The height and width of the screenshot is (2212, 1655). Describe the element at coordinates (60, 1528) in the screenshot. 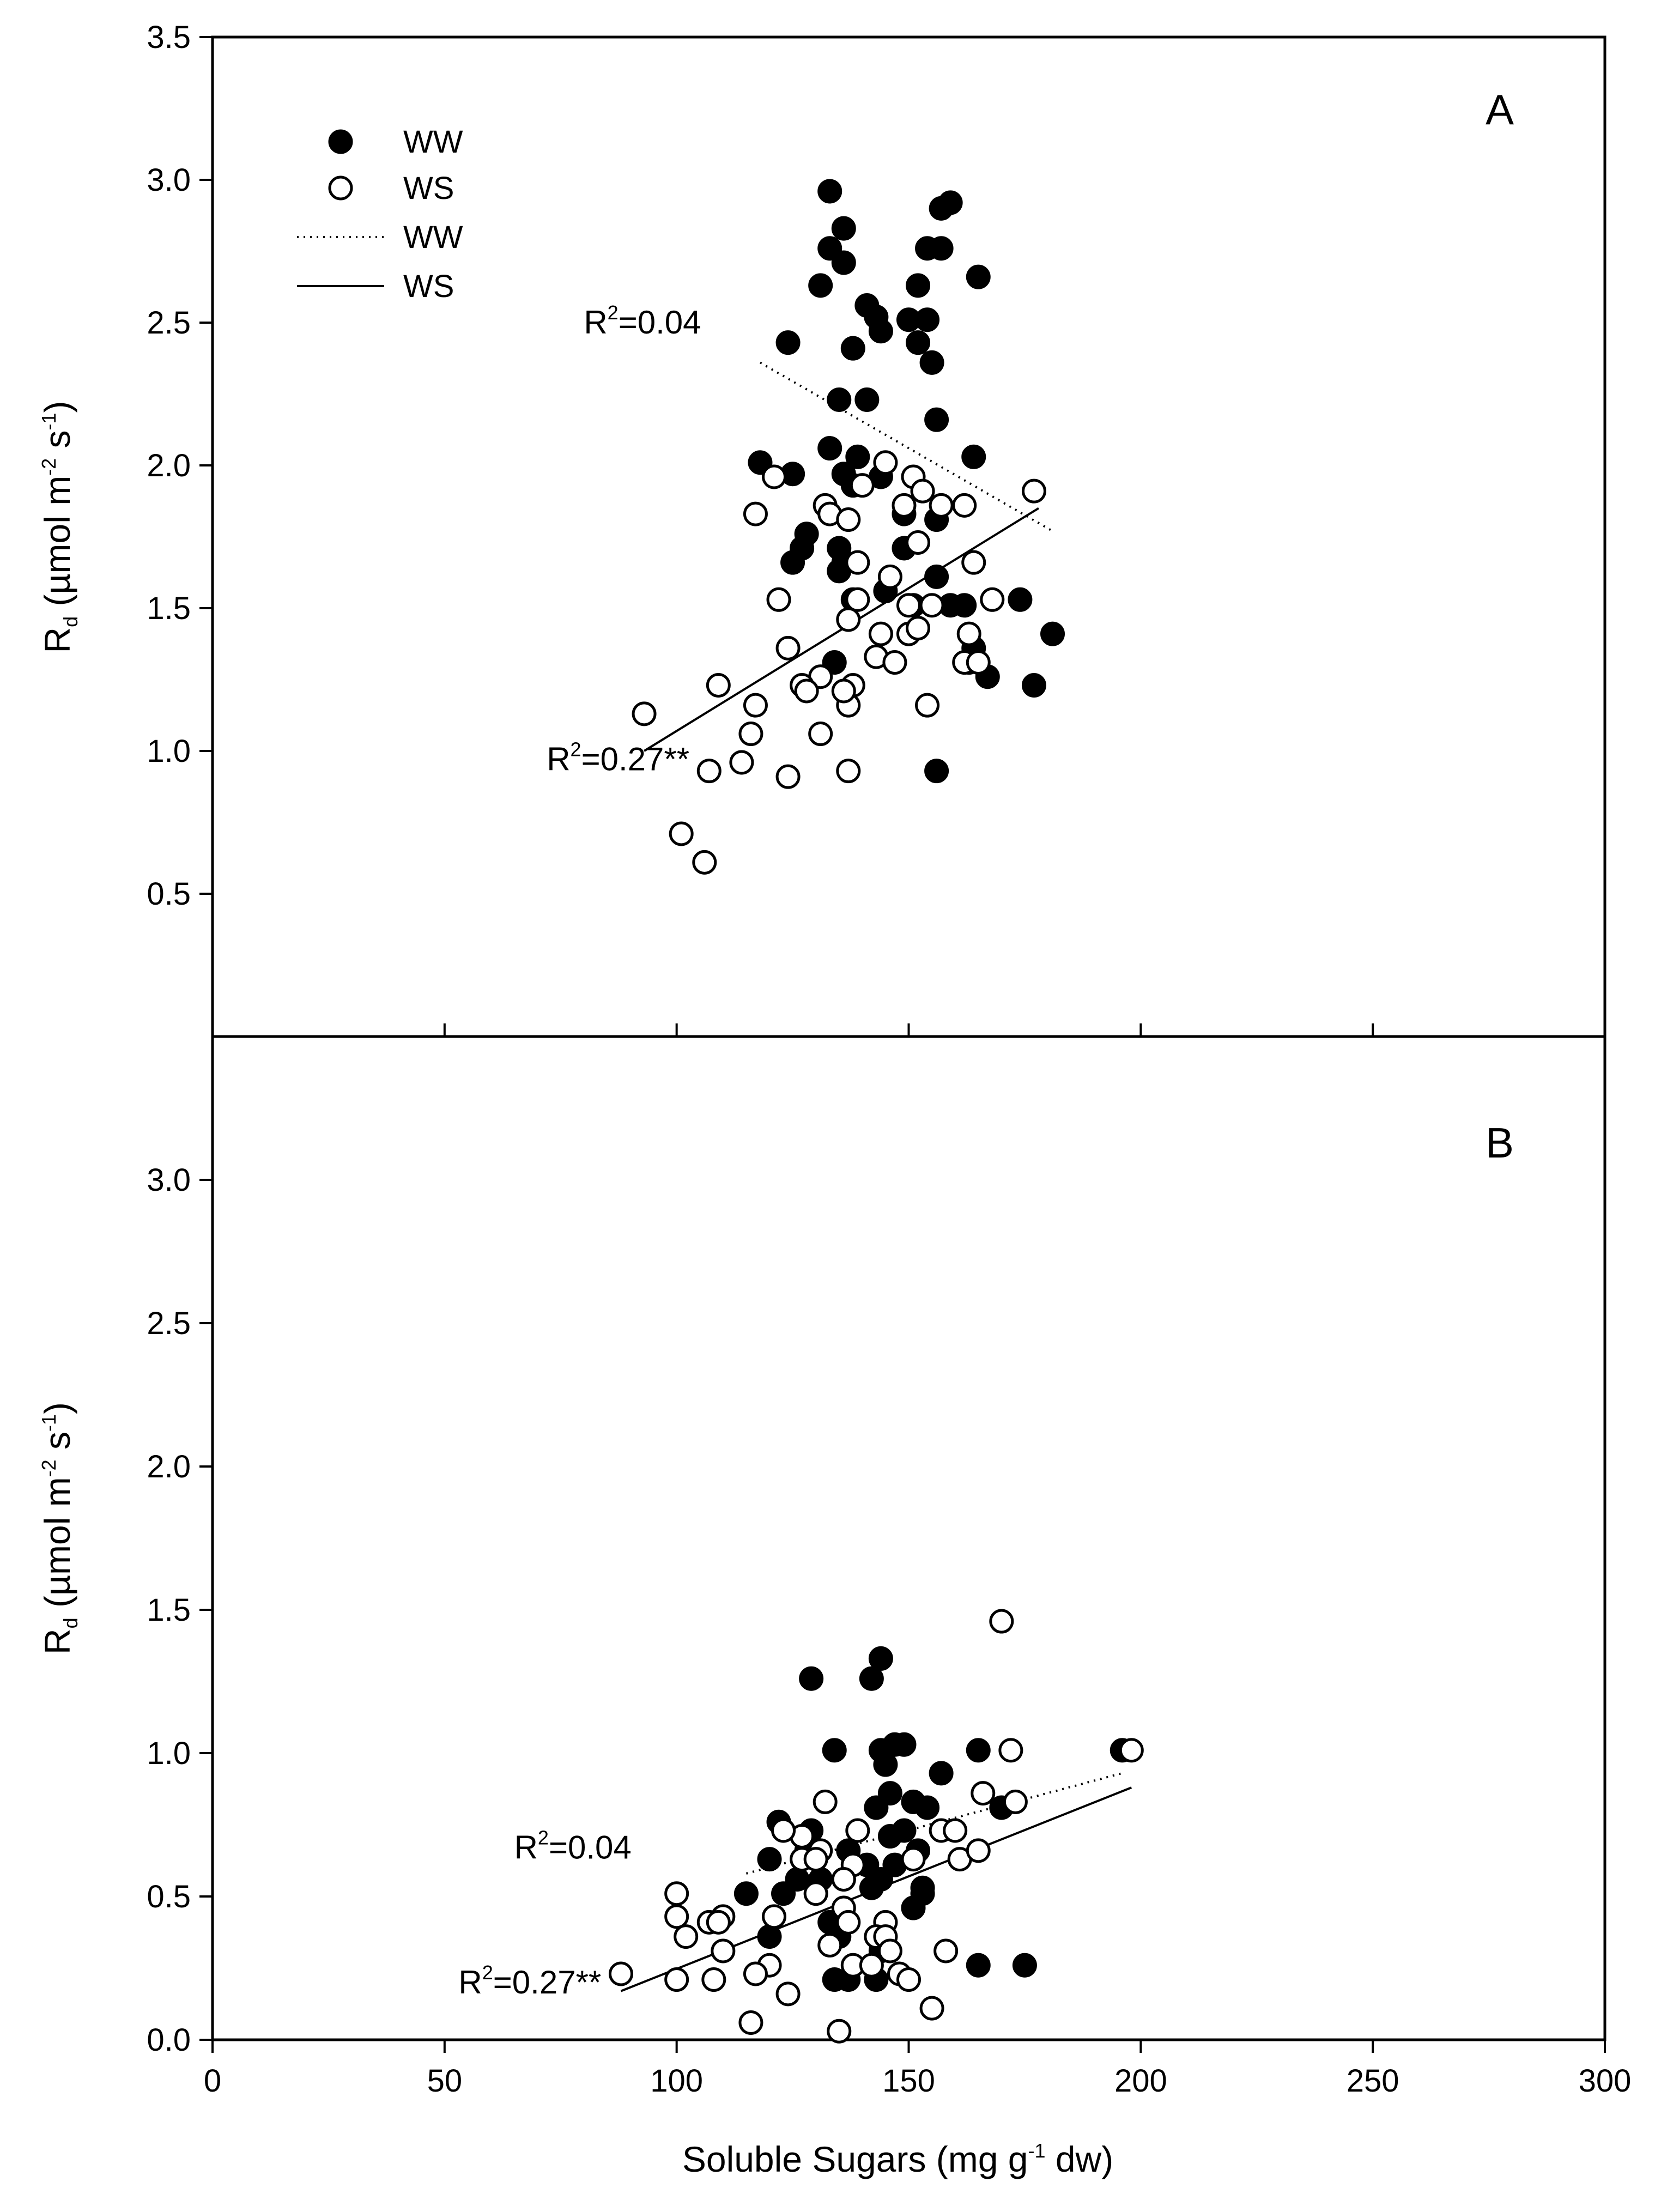

I see `panel-b-y-axis-label: Rd (µmol m-2 s-1)` at that location.